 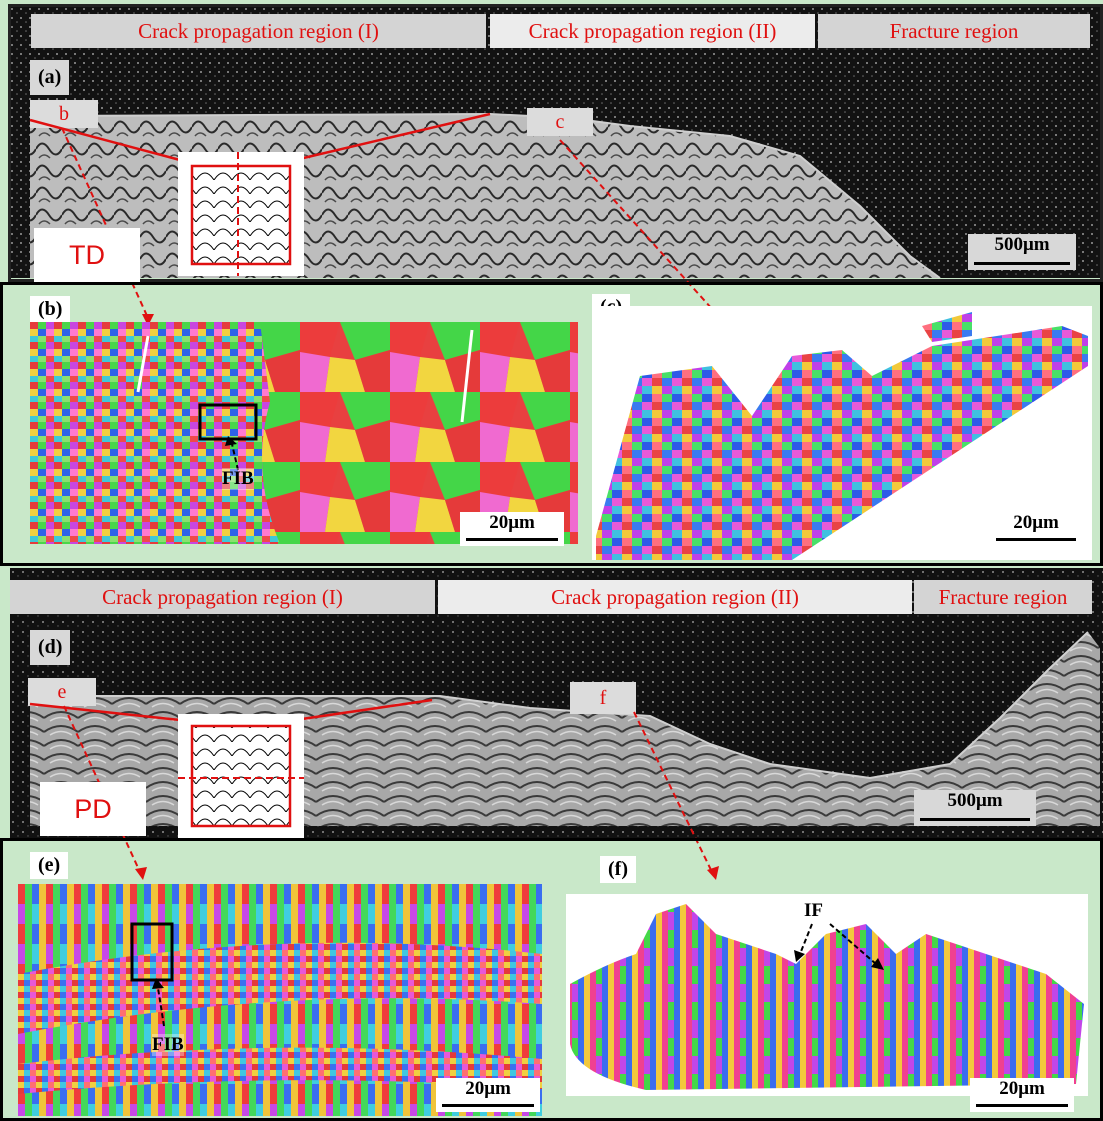 I want to click on region-bar-crack-I-top: Crack propagation region (I), so click(x=258, y=31).